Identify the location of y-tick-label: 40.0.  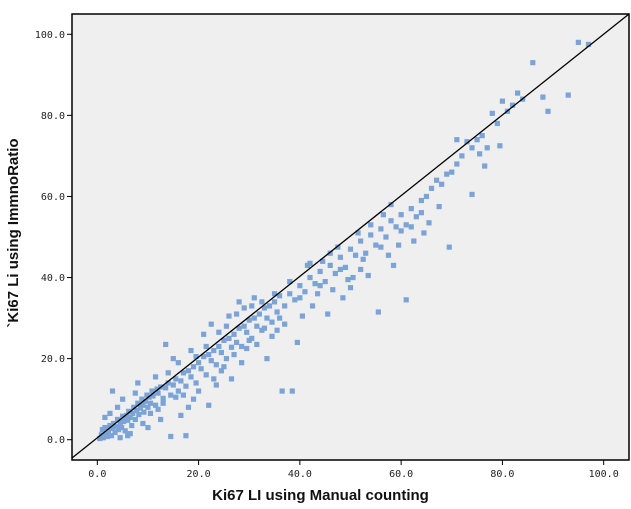
(53, 278).